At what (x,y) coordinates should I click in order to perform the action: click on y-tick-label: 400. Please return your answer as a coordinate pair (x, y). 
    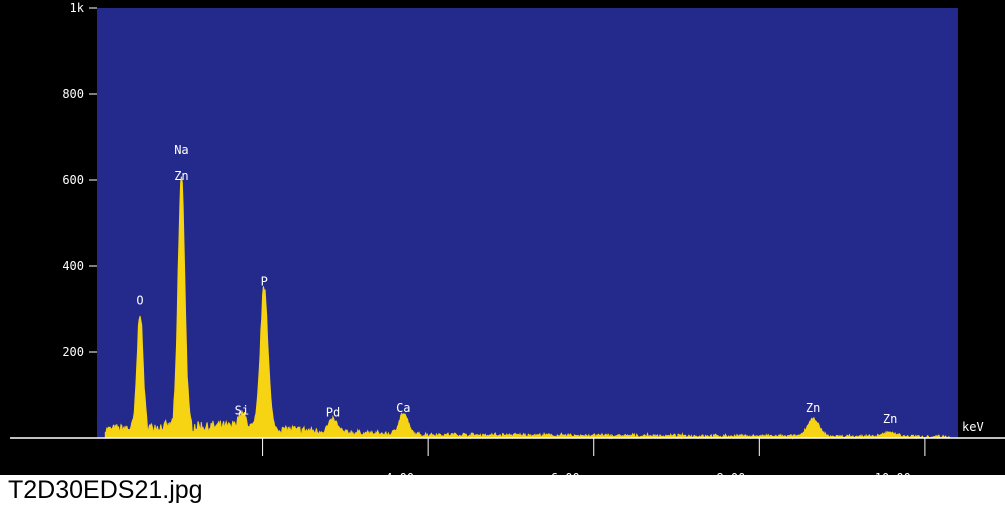
    Looking at the image, I should click on (73, 266).